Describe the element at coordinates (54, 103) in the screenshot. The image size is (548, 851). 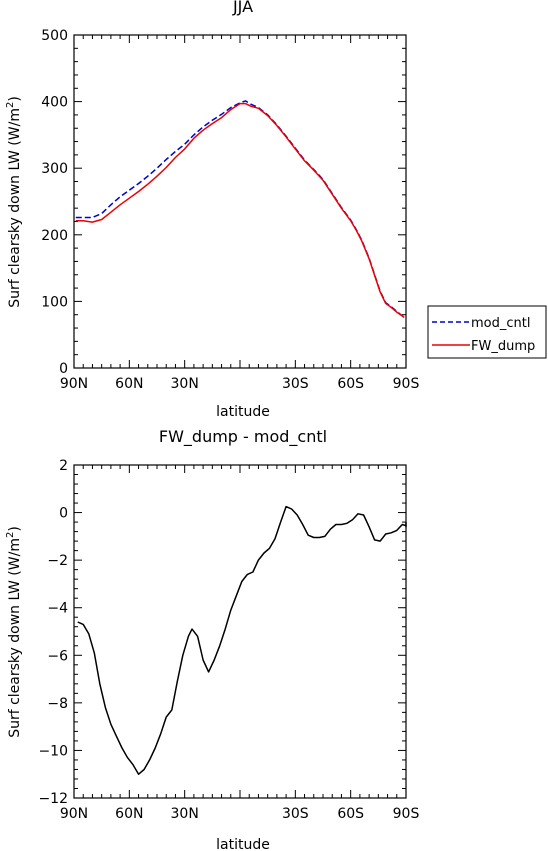
I see `y-tick-label: 400` at that location.